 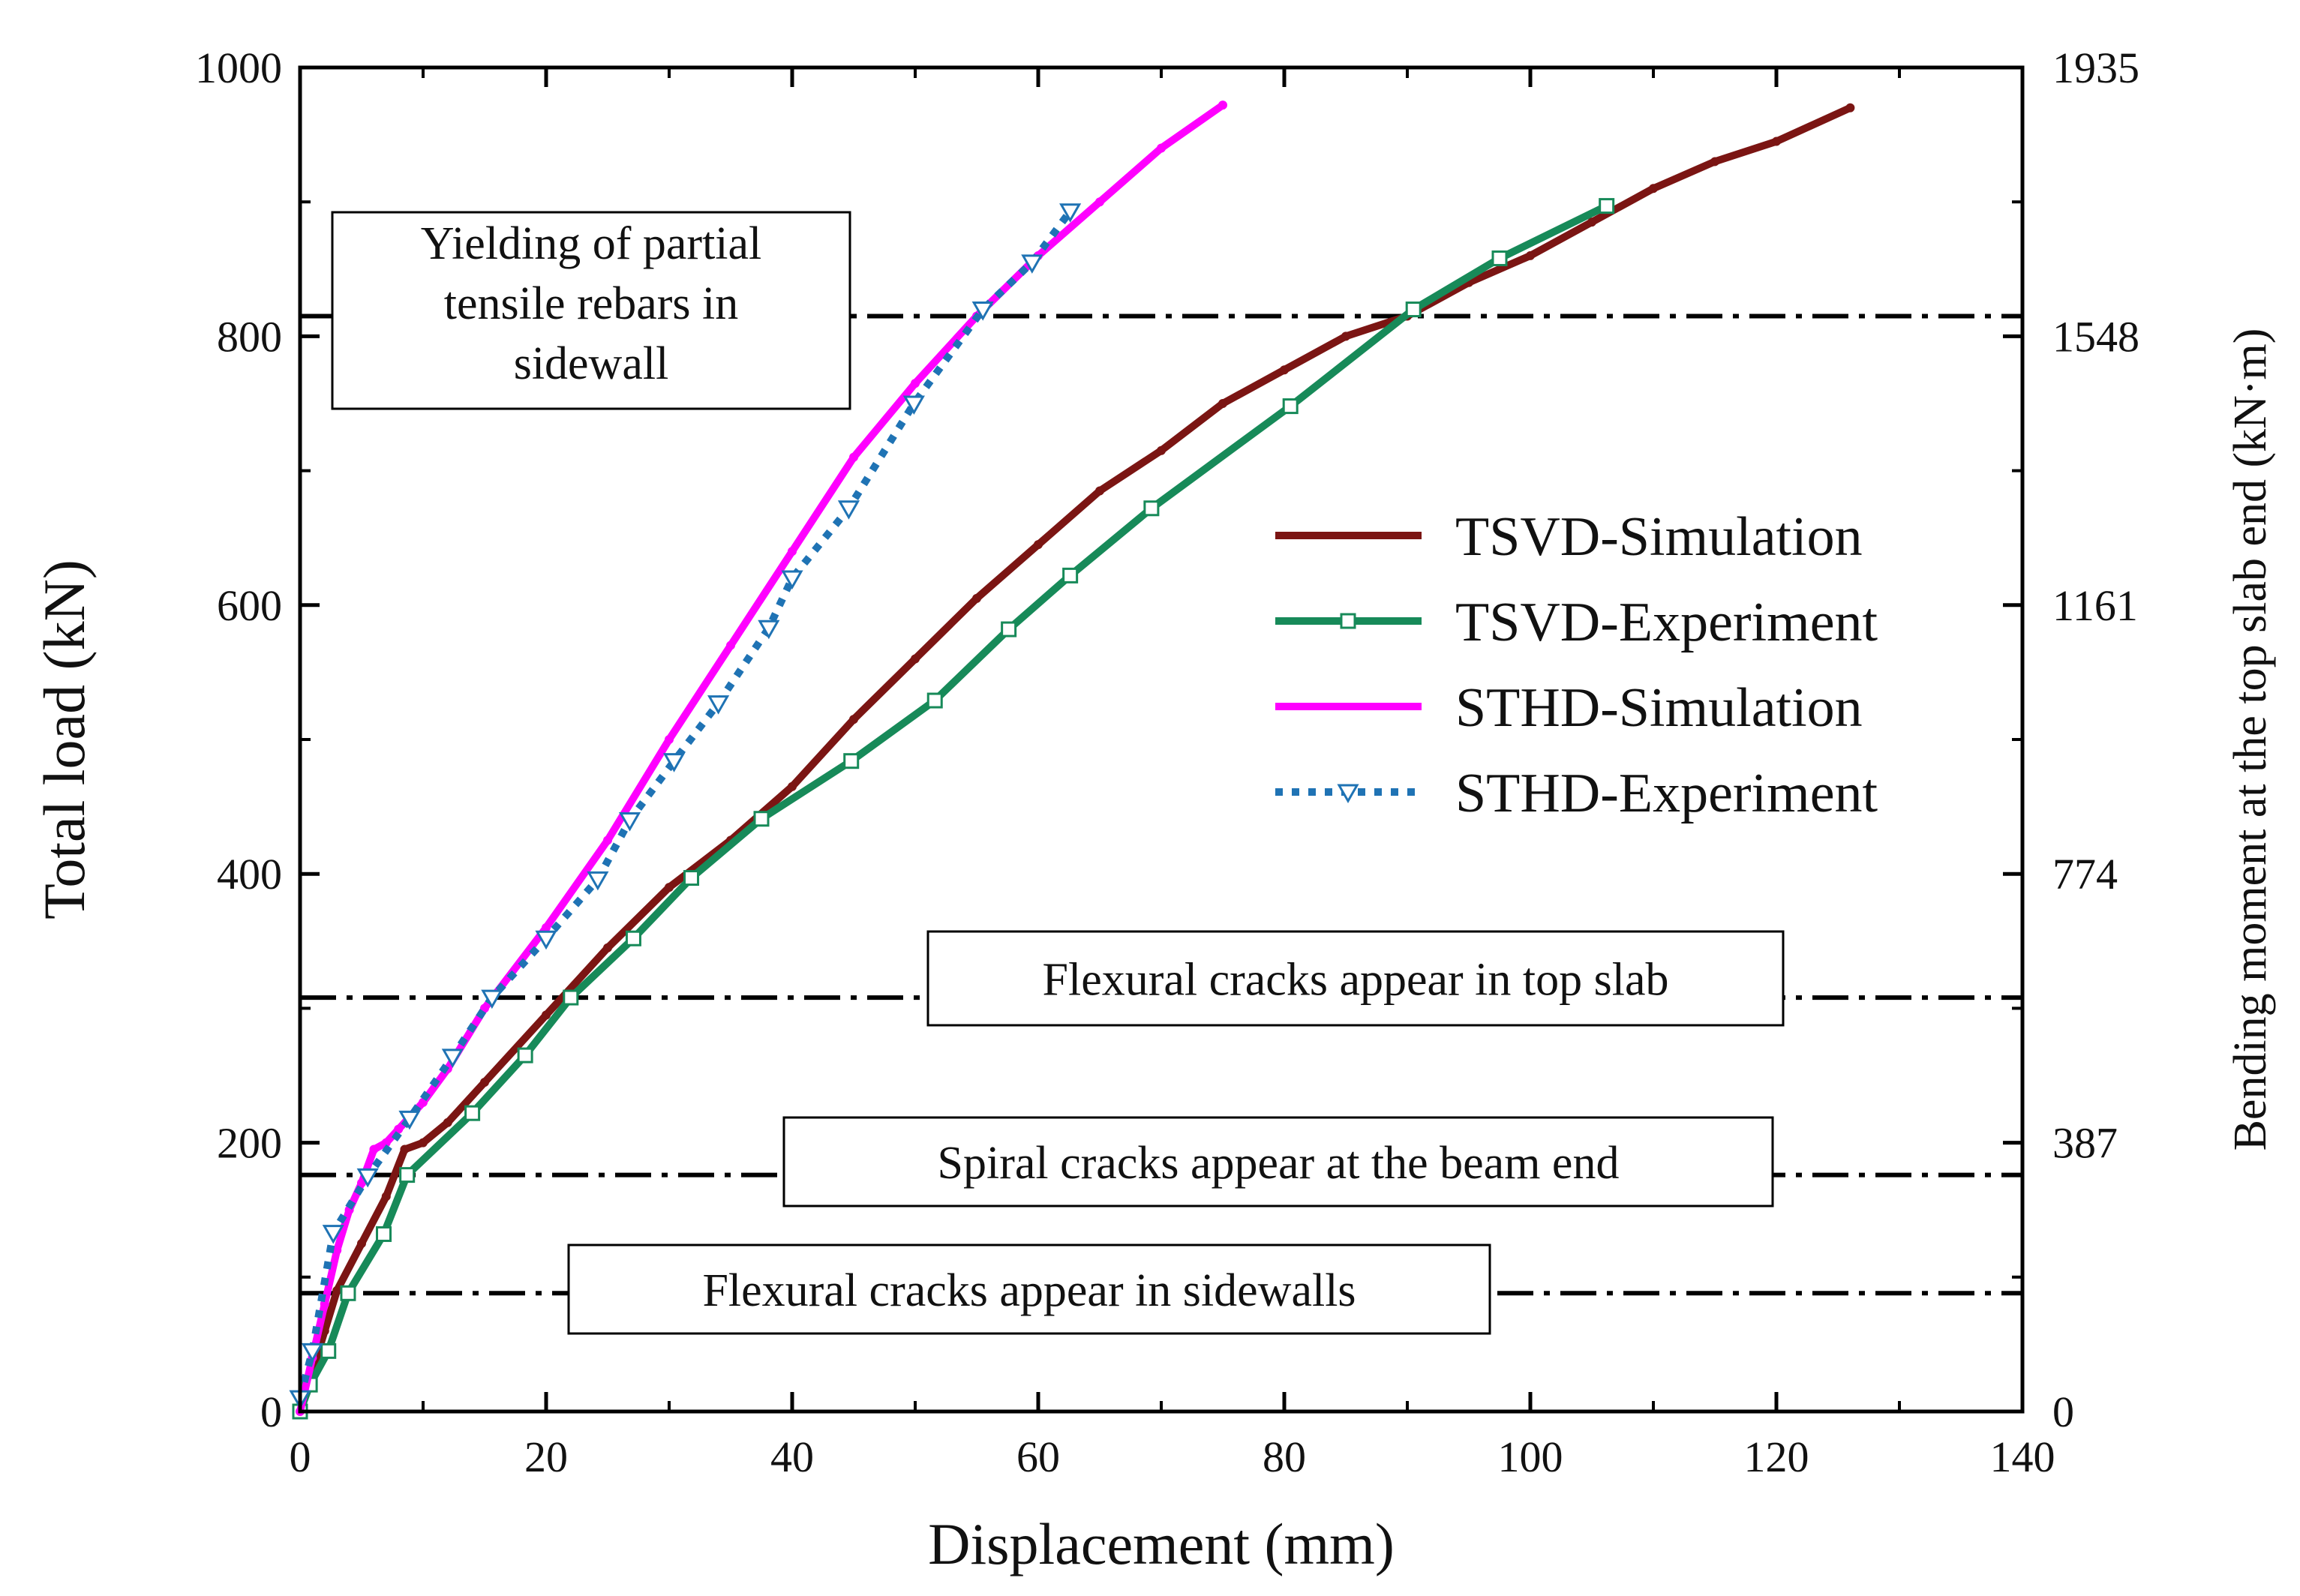 I want to click on y2-tick-label: 0, so click(x=2063, y=1412).